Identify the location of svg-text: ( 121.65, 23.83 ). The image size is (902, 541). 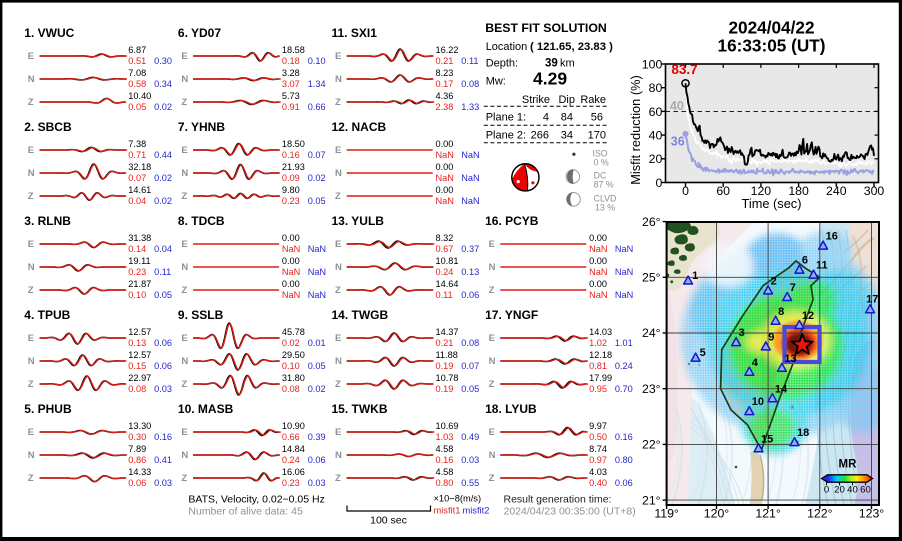
(571, 47).